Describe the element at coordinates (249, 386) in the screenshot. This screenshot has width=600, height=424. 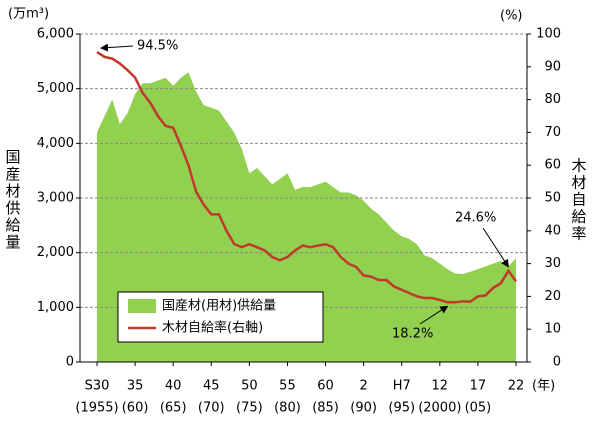
I see `x-tick-label: 50` at that location.